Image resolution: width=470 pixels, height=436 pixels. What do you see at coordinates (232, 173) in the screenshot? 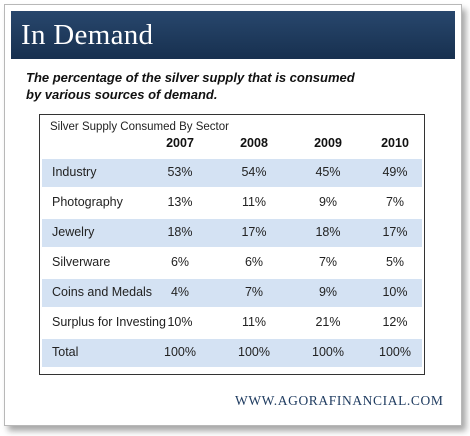
I see `table-row: Industry 53% 54% 45% 49%` at bounding box center [232, 173].